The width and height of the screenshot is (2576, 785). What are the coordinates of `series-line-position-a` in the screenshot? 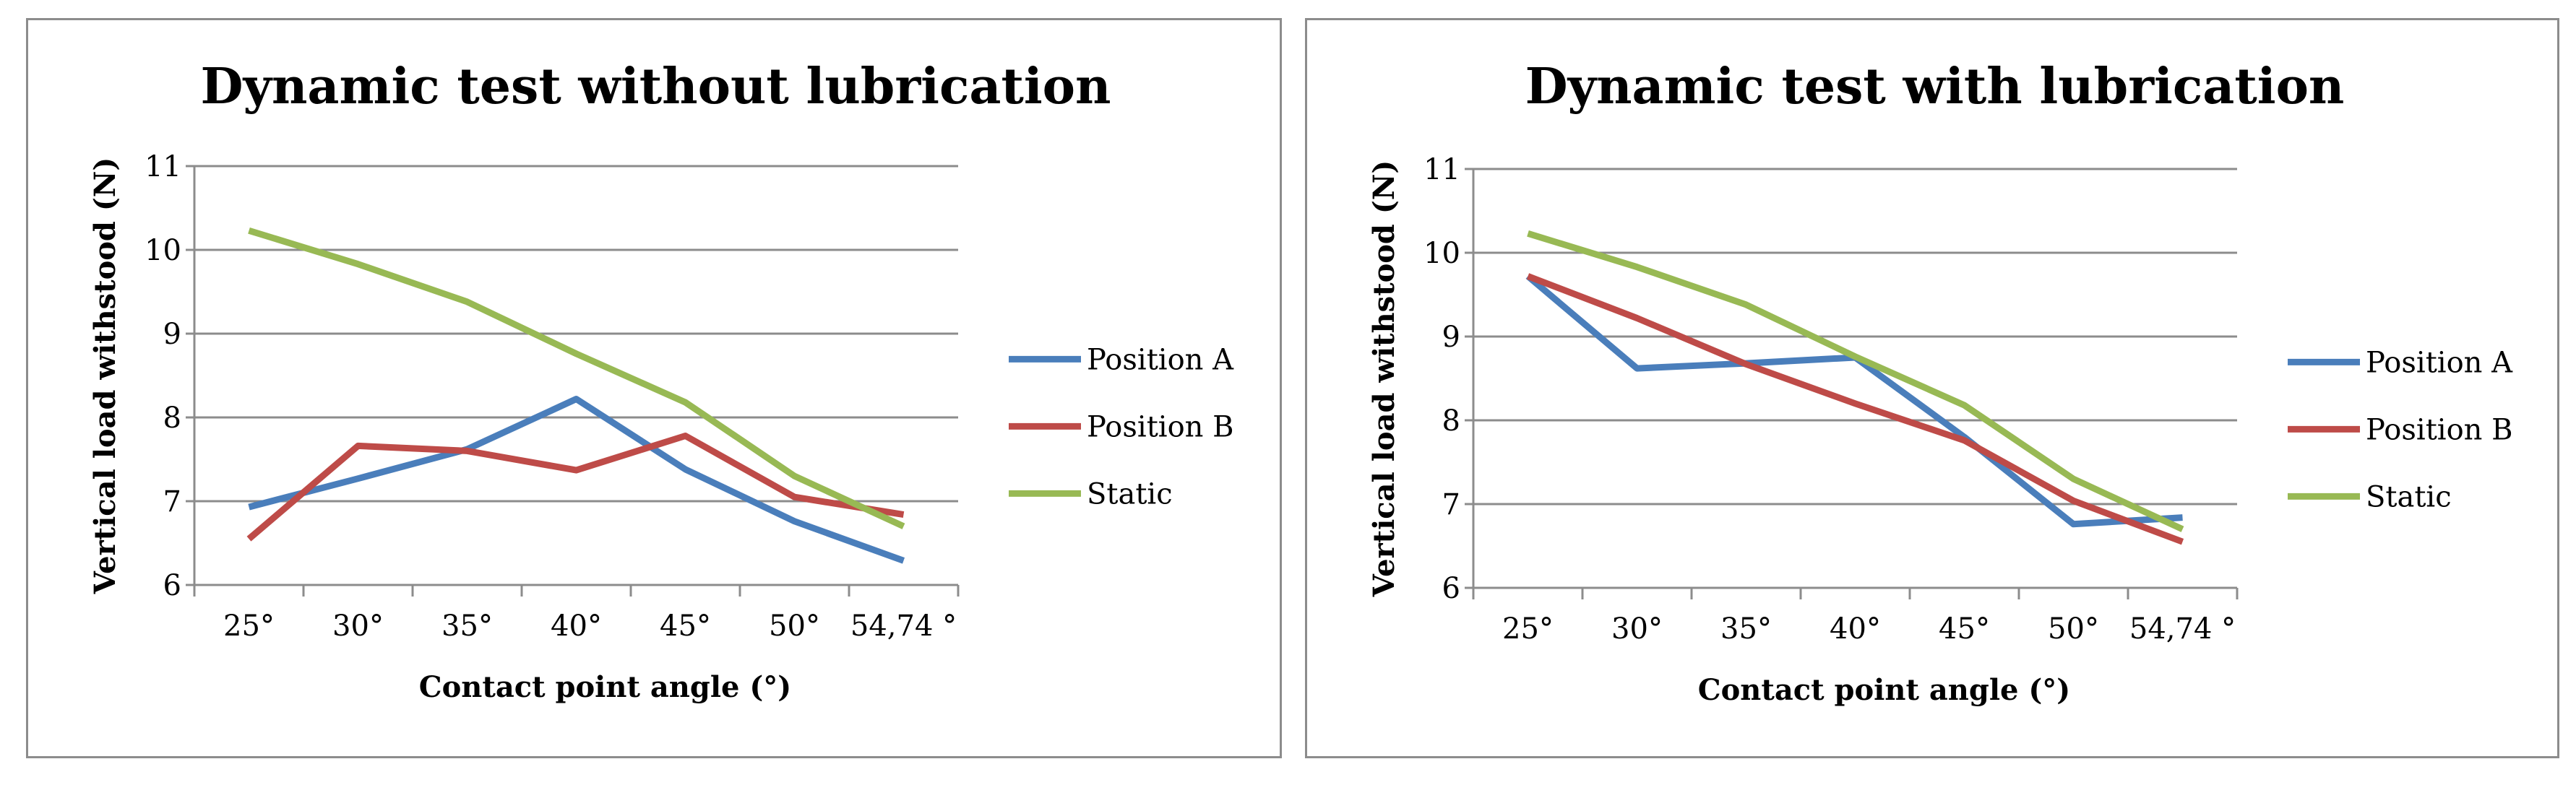 It's located at (576, 480).